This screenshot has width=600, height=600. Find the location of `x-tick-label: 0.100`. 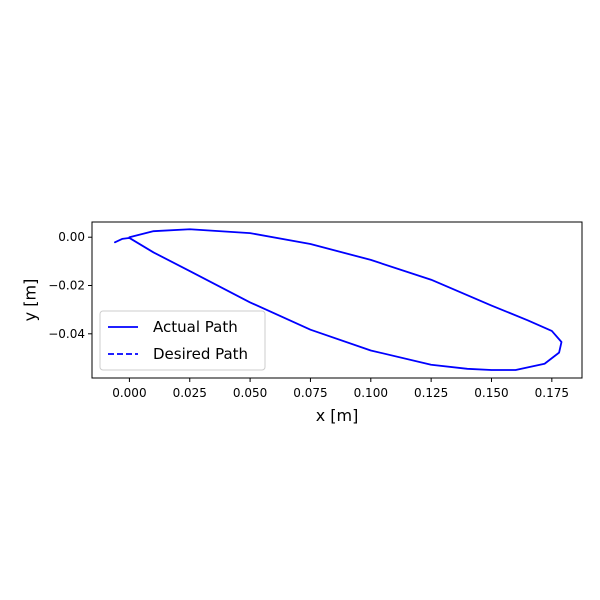

x-tick-label: 0.100 is located at coordinates (371, 393).